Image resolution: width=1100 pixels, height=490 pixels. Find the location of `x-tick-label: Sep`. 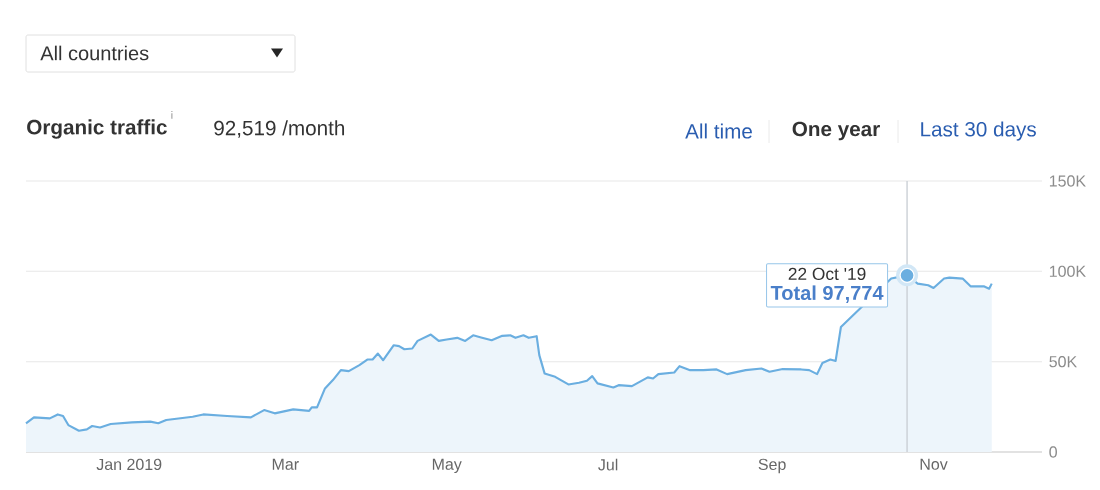

x-tick-label: Sep is located at coordinates (772, 466).